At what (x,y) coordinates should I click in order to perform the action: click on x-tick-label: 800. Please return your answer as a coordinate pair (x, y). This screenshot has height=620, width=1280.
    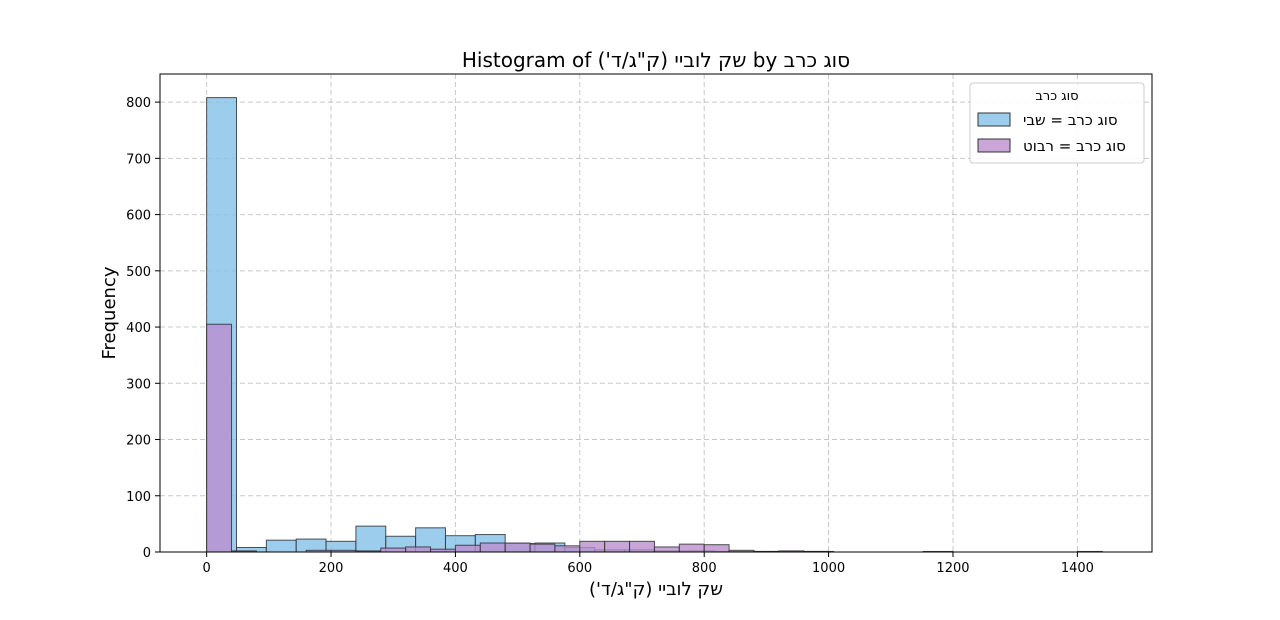
    Looking at the image, I should click on (704, 568).